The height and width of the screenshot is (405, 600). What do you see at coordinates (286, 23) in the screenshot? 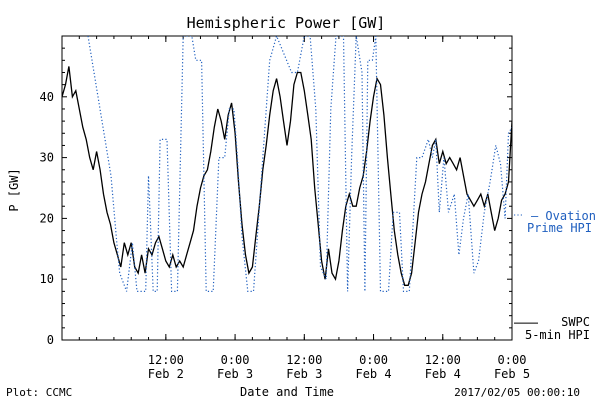
I see `chart-title: Hemispheric Power [GW]` at bounding box center [286, 23].